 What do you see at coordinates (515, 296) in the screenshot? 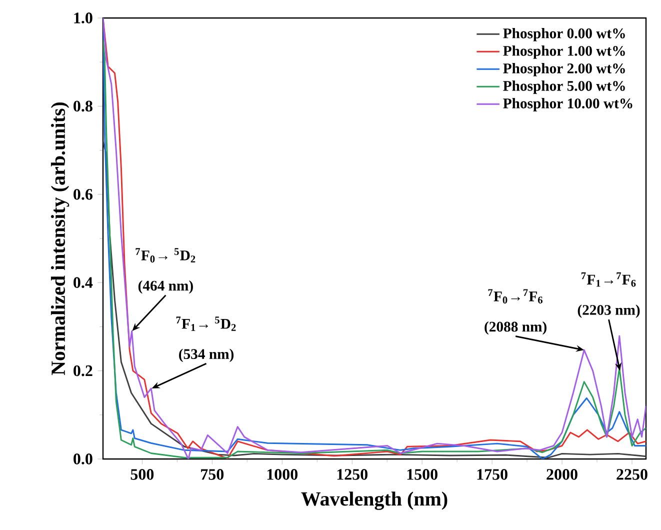
I see `annotation: $^{7}$F$_{0}$→$^{7}$F$_{6}$` at bounding box center [515, 296].